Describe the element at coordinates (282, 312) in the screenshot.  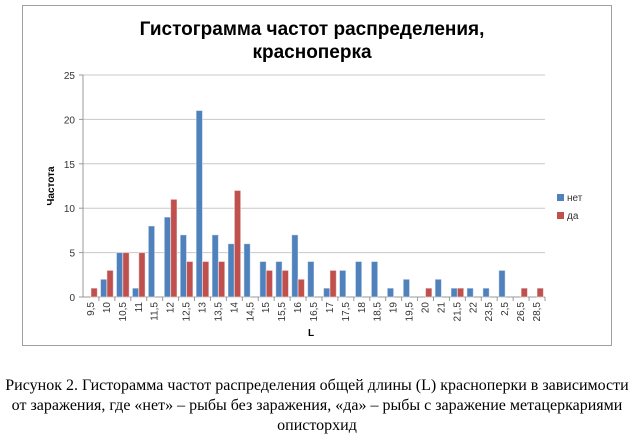
I see `x-tick-label: 15,5` at that location.